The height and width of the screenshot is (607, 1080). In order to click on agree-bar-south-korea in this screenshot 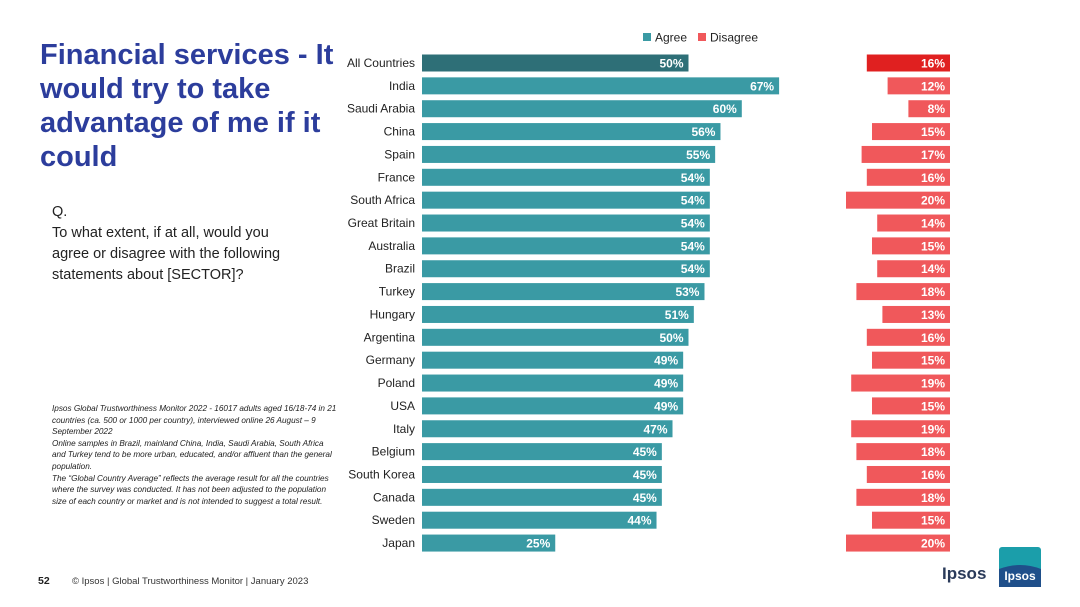, I will do `click(542, 474)`.